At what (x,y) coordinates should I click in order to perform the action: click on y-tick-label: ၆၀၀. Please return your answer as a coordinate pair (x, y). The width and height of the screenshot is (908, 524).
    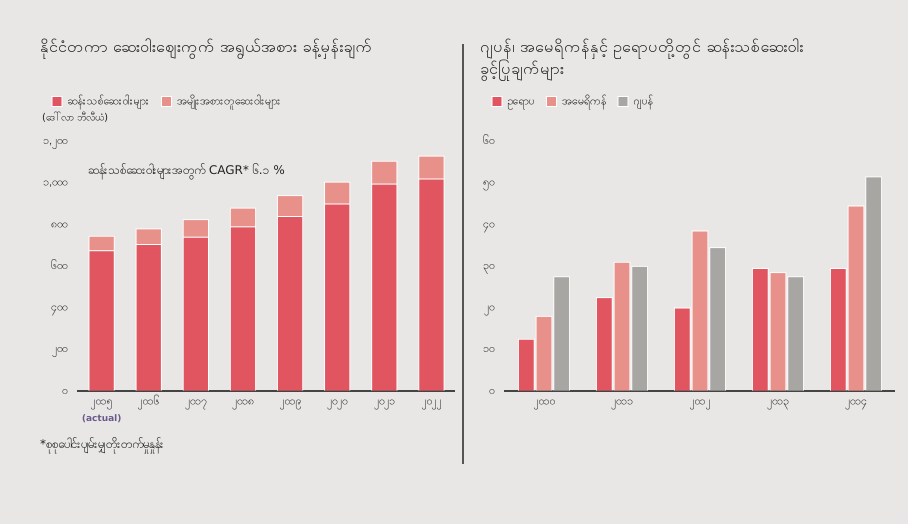
    Looking at the image, I should click on (59, 265).